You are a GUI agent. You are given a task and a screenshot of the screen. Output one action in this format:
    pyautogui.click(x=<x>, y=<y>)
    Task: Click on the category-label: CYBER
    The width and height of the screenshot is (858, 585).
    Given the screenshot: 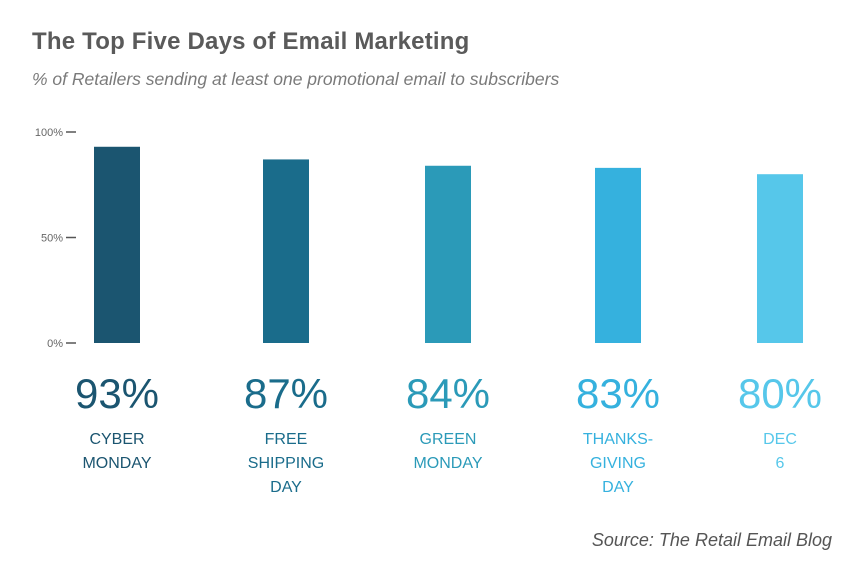 What is the action you would take?
    pyautogui.click(x=116, y=439)
    